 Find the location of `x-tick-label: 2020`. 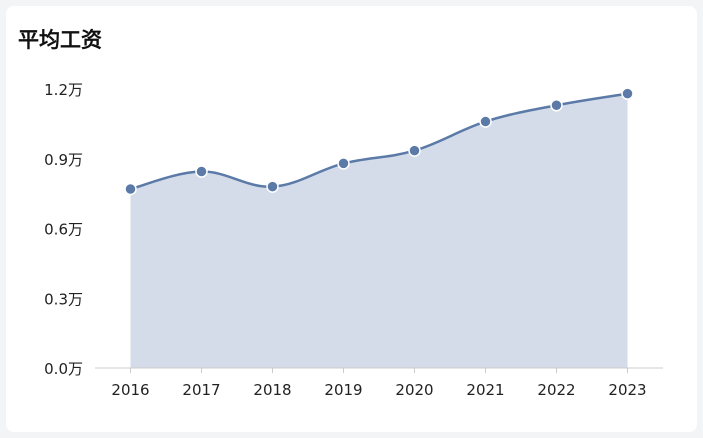

x-tick-label: 2020 is located at coordinates (414, 390).